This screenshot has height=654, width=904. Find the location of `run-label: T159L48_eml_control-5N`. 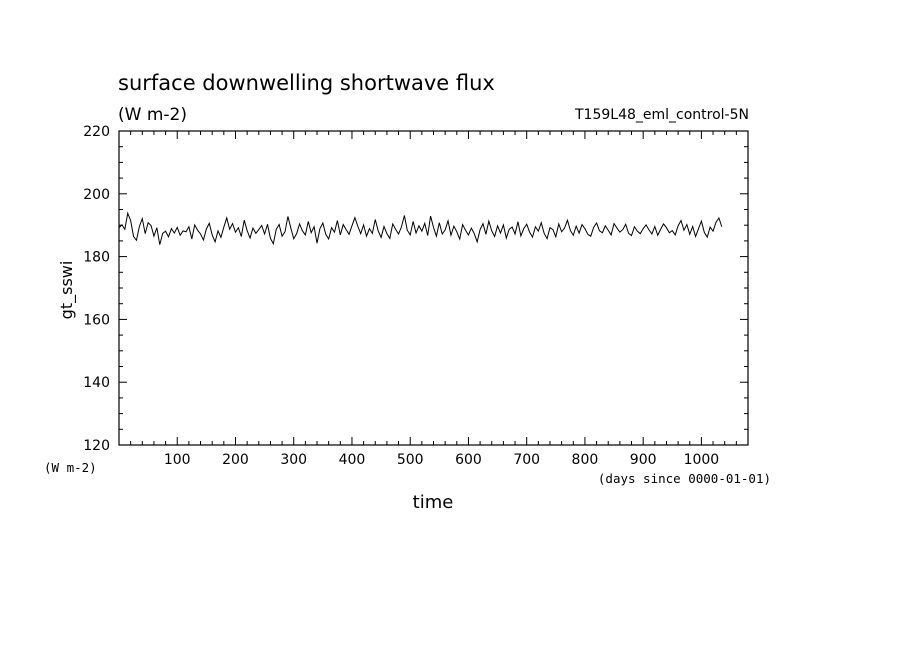

run-label: T159L48_eml_control-5N is located at coordinates (661, 115).